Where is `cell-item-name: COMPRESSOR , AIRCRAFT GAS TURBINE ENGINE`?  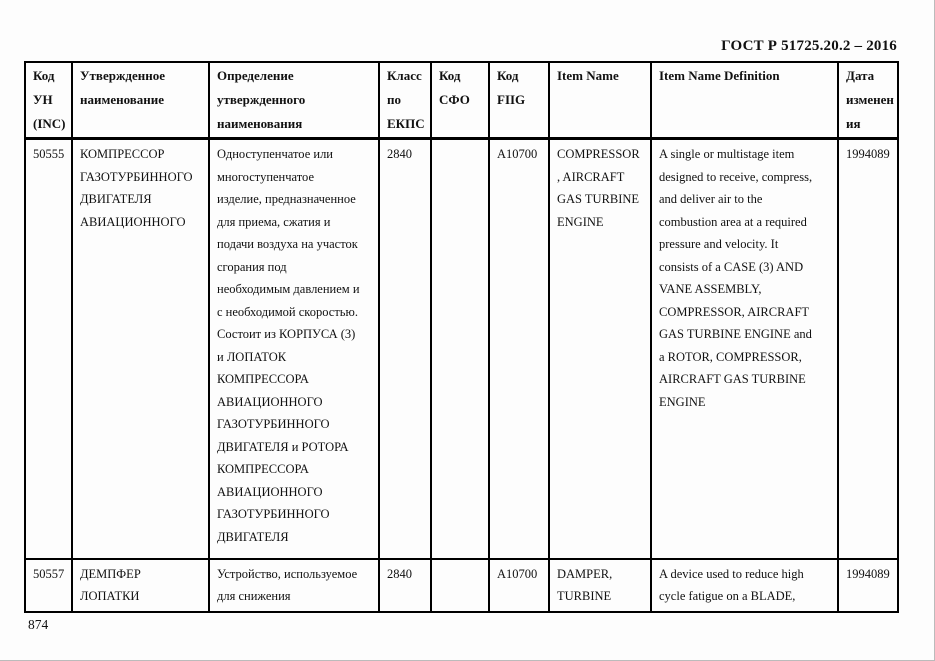
cell-item-name: COMPRESSOR , AIRCRAFT GAS TURBINE ENGINE is located at coordinates (600, 348).